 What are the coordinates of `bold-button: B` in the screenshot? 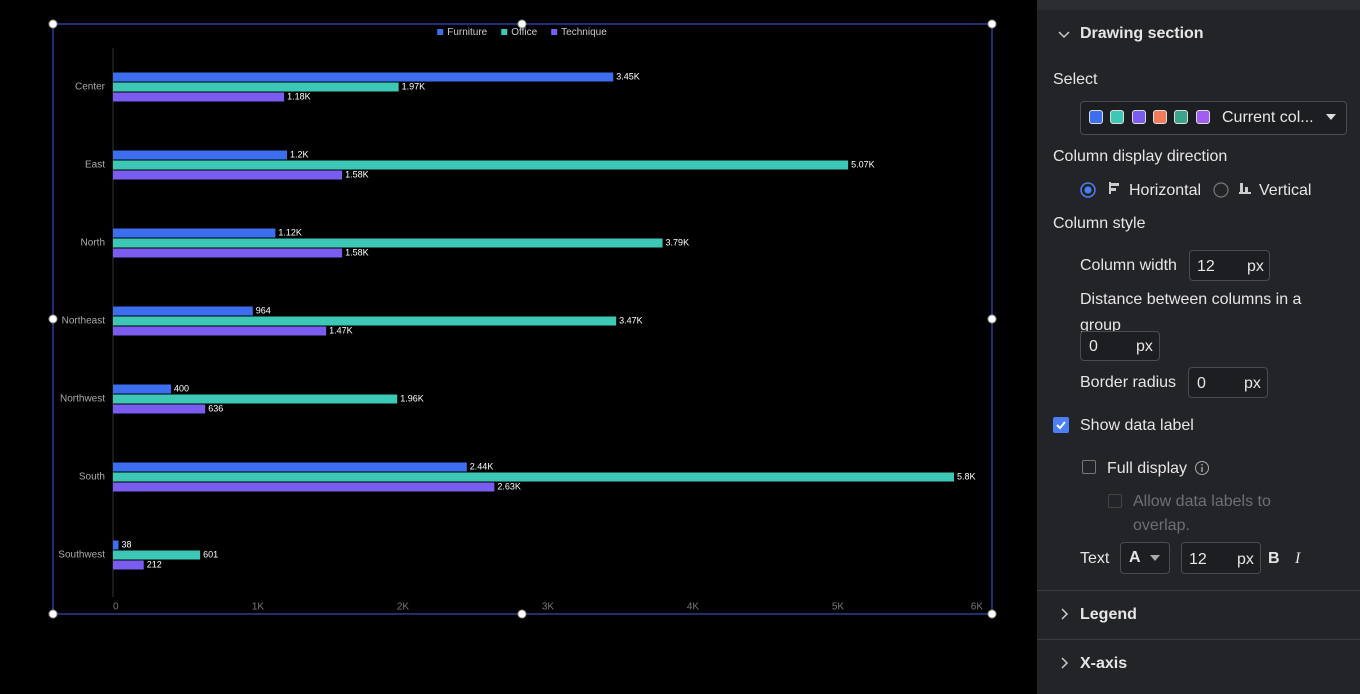 It's located at (1274, 558).